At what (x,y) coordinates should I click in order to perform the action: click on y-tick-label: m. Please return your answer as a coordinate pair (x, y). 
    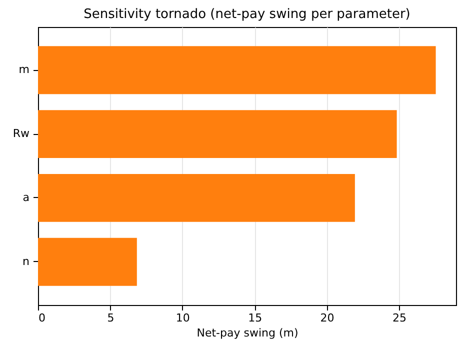
    Looking at the image, I should click on (24, 69).